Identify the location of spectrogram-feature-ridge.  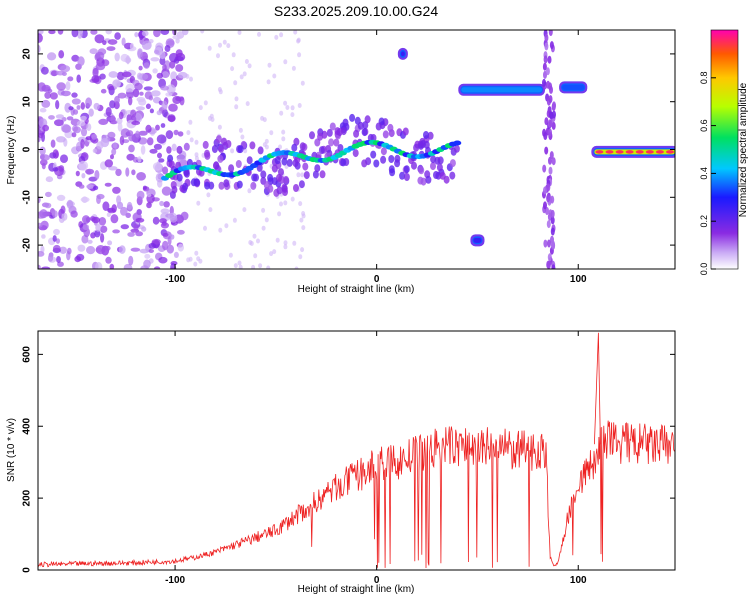
(311, 156).